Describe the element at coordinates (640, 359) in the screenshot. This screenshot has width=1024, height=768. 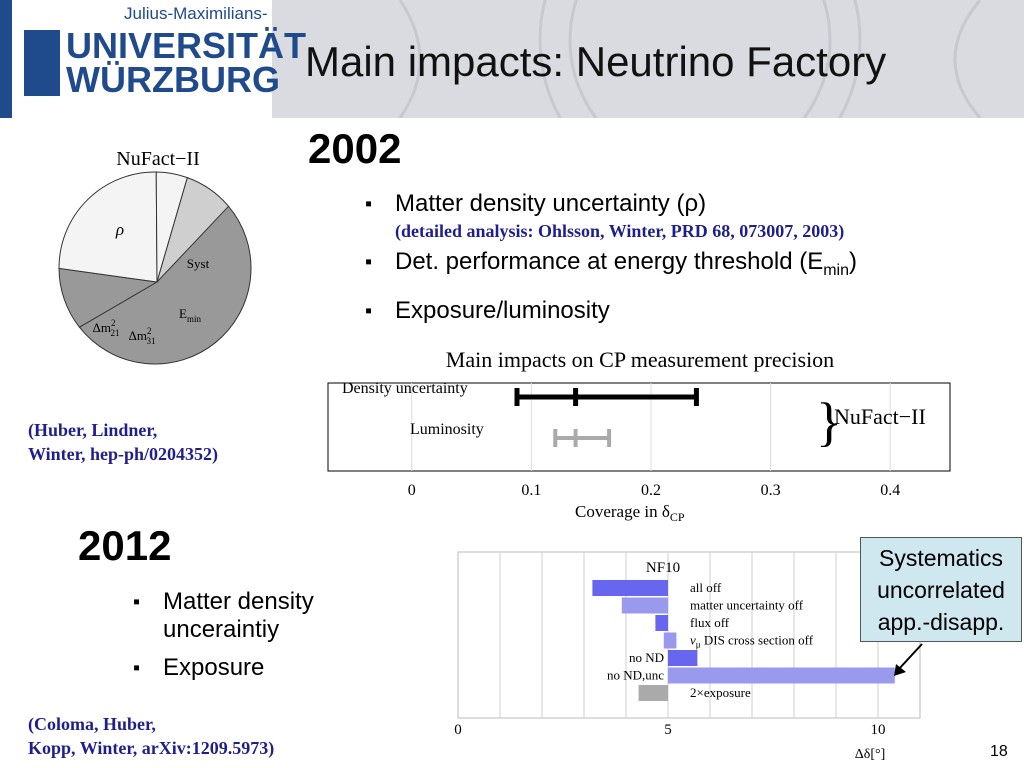
I see `range-chart-title: Main impacts on CP measurement precision` at that location.